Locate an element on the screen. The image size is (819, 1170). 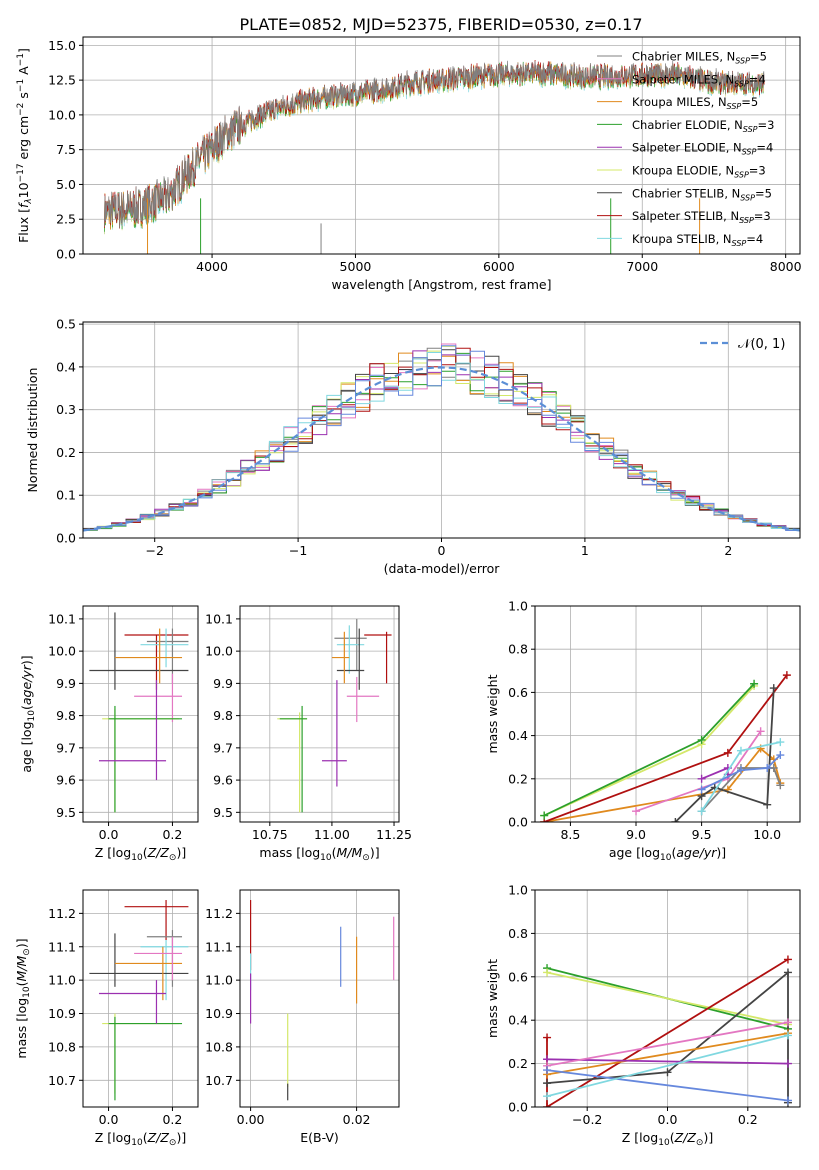
y-tick-label: 10.7 is located at coordinates (219, 1080).